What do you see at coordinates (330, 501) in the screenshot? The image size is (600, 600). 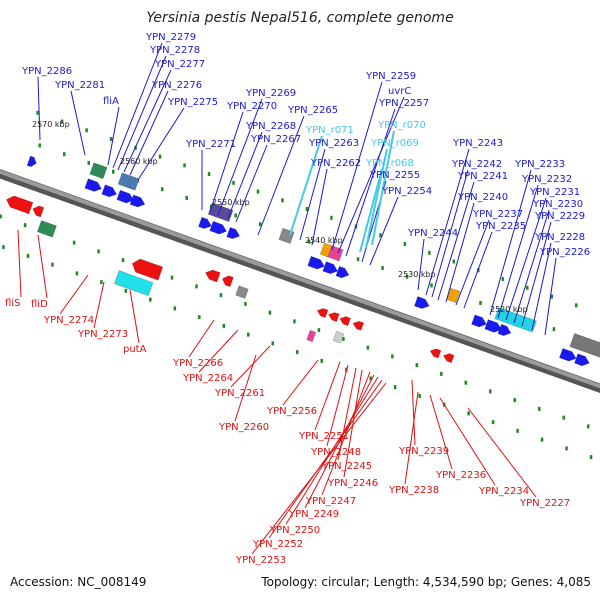 I see `reverse-gene-label: YPN_2247` at bounding box center [330, 501].